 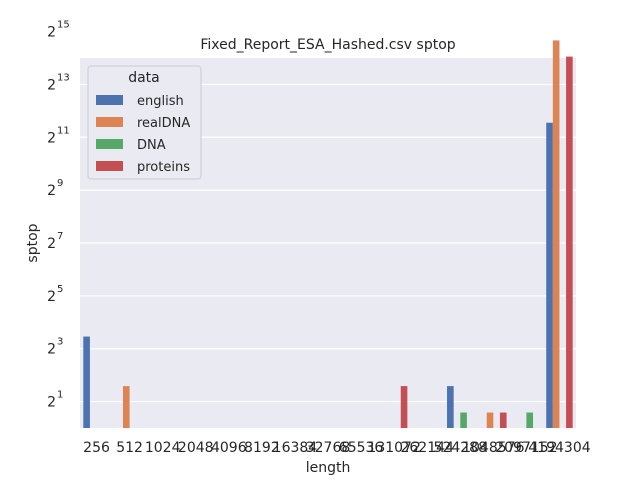 I want to click on chart-title: Fixed_Report_ESA_Hashed.csv sptop, so click(x=327, y=45).